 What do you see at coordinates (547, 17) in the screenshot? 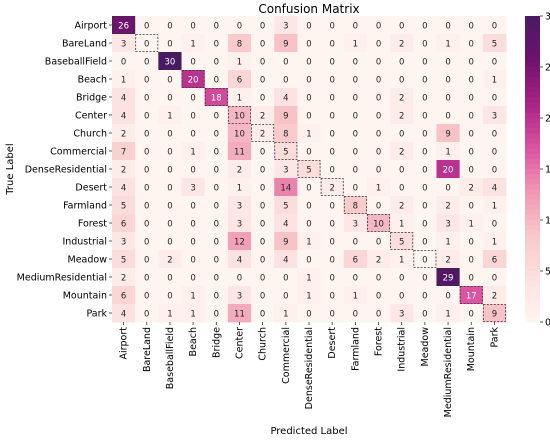
I see `colorbar-tick-label: 30` at bounding box center [547, 17].